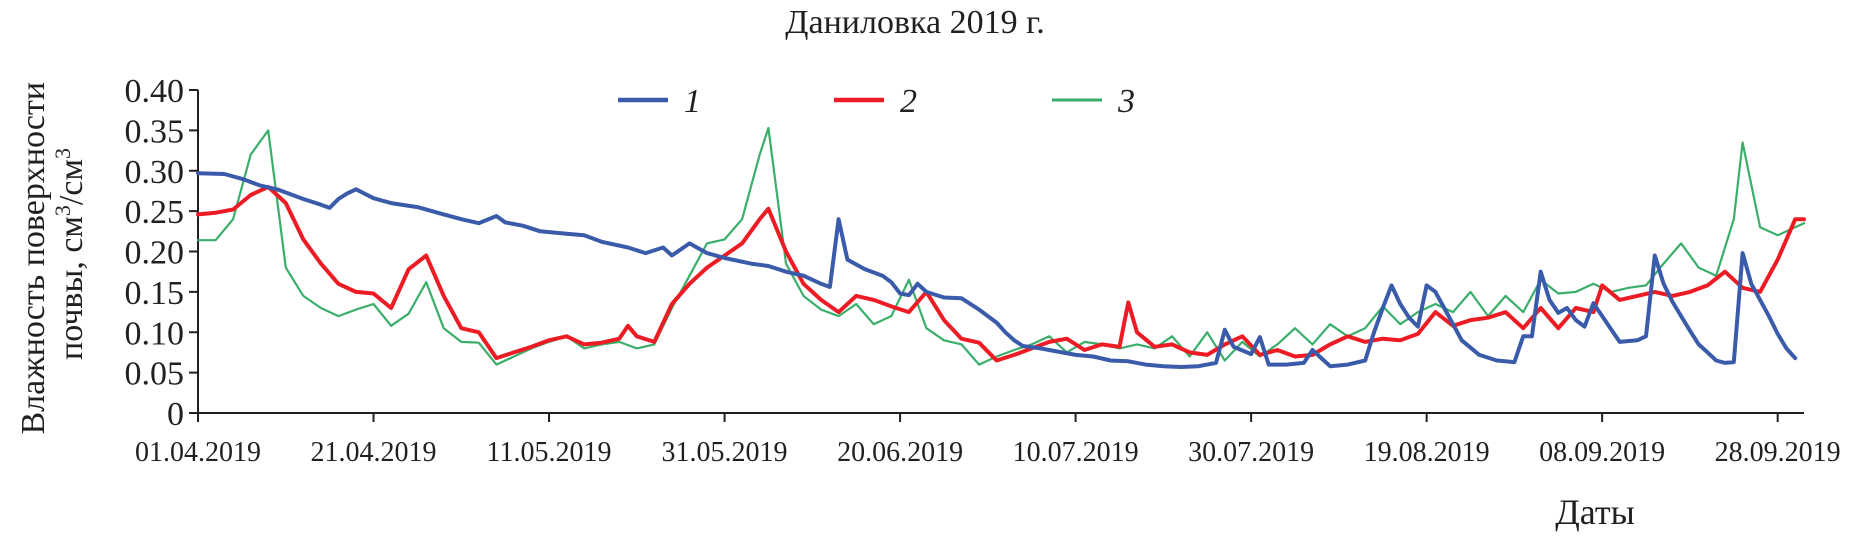  I want to click on y-axis-label-unit-a: почвы, см, so click(71, 288).